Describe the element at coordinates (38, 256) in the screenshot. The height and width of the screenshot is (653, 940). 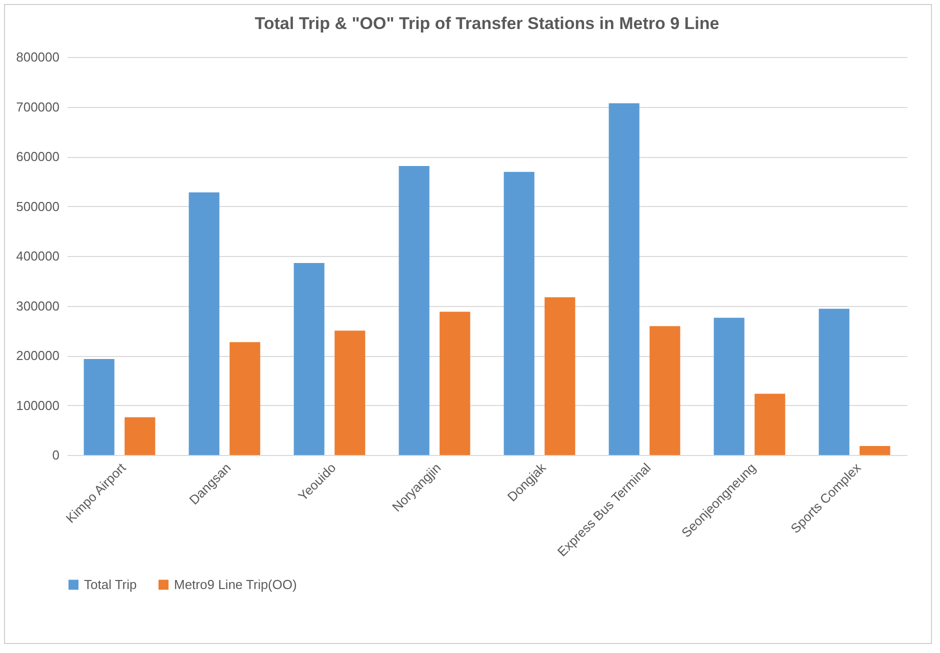
I see `y-tick-label: 400000` at that location.